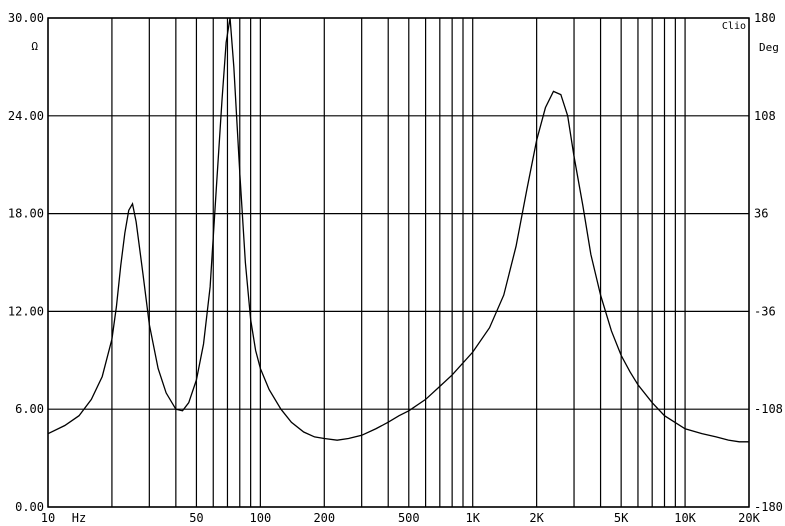  Describe the element at coordinates (324, 518) in the screenshot. I see `x-tick-label: 200` at that location.